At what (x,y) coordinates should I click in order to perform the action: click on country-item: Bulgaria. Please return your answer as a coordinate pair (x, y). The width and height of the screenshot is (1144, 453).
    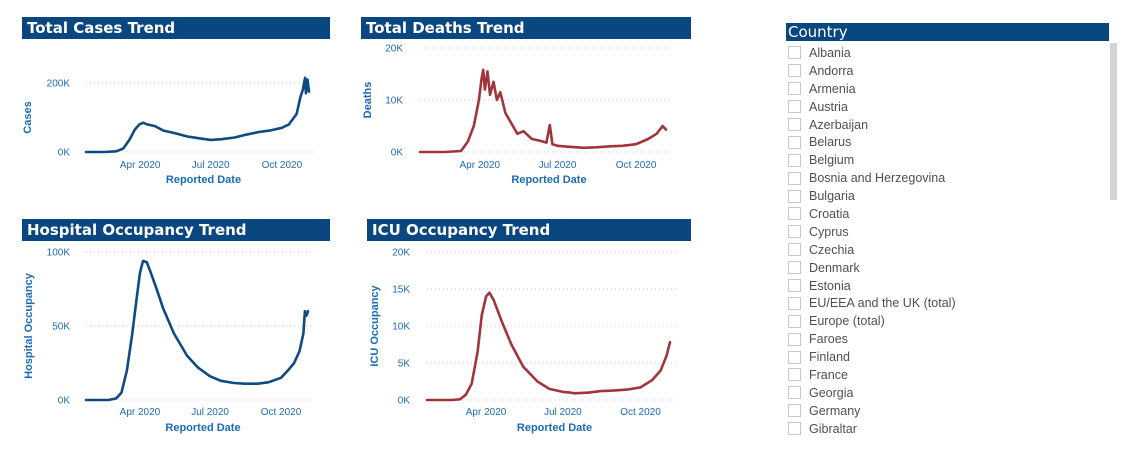
    Looking at the image, I should click on (948, 196).